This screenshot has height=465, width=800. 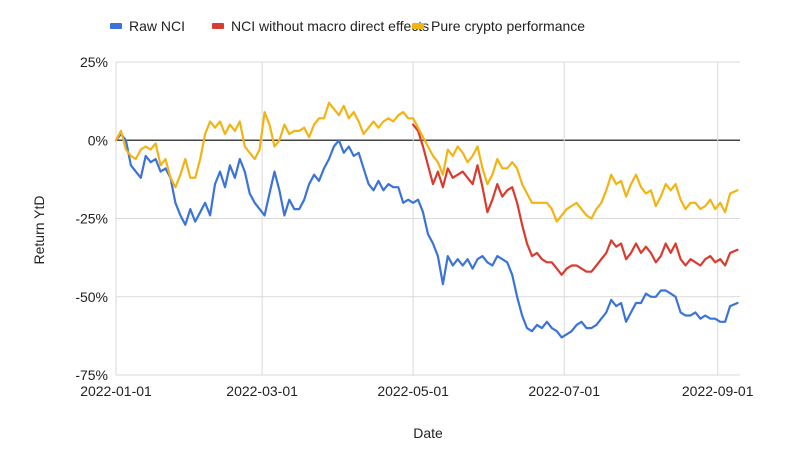 I want to click on x-tick-label: 2022-09-01, so click(x=718, y=391).